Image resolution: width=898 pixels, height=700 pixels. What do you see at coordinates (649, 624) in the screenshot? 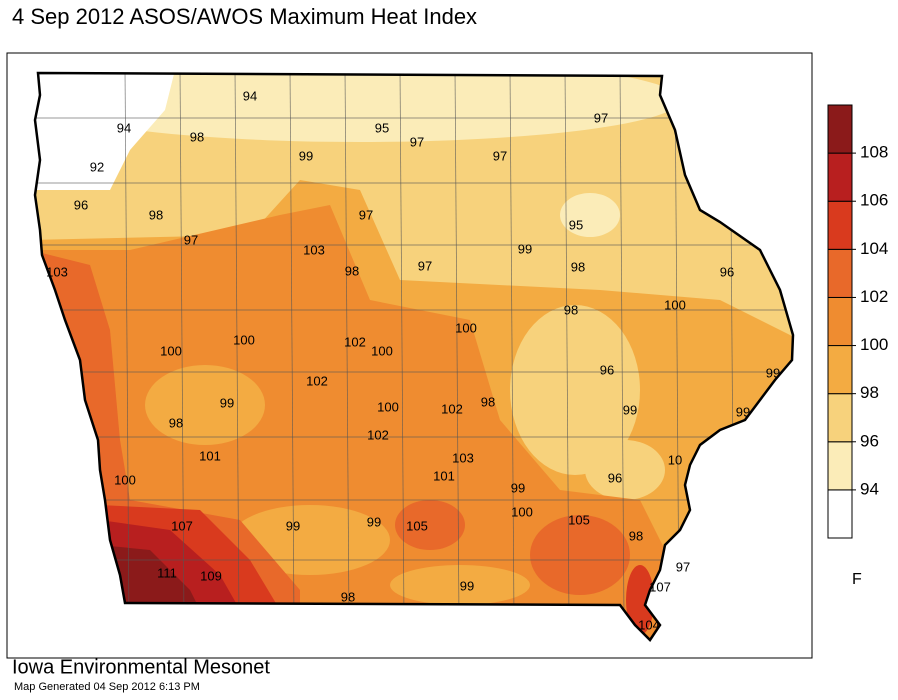
I see `station-value: 104` at bounding box center [649, 624].